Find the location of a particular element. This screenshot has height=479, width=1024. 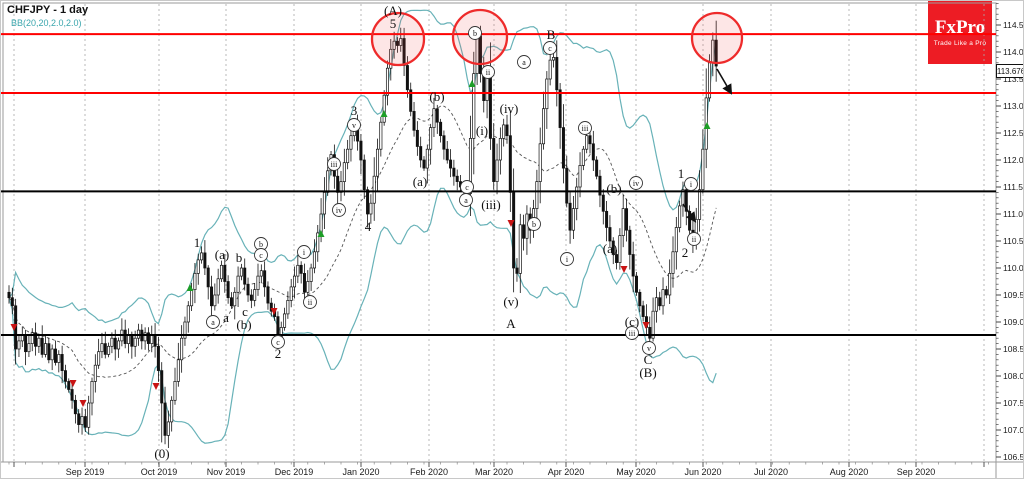

wave-label: 4 is located at coordinates (368, 226).